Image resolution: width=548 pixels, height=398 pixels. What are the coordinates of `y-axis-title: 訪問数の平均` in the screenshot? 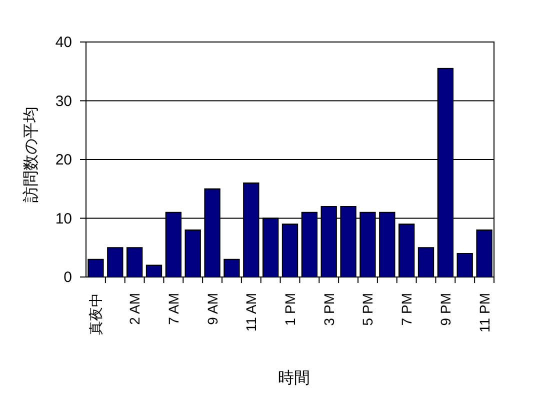 It's located at (31, 154).